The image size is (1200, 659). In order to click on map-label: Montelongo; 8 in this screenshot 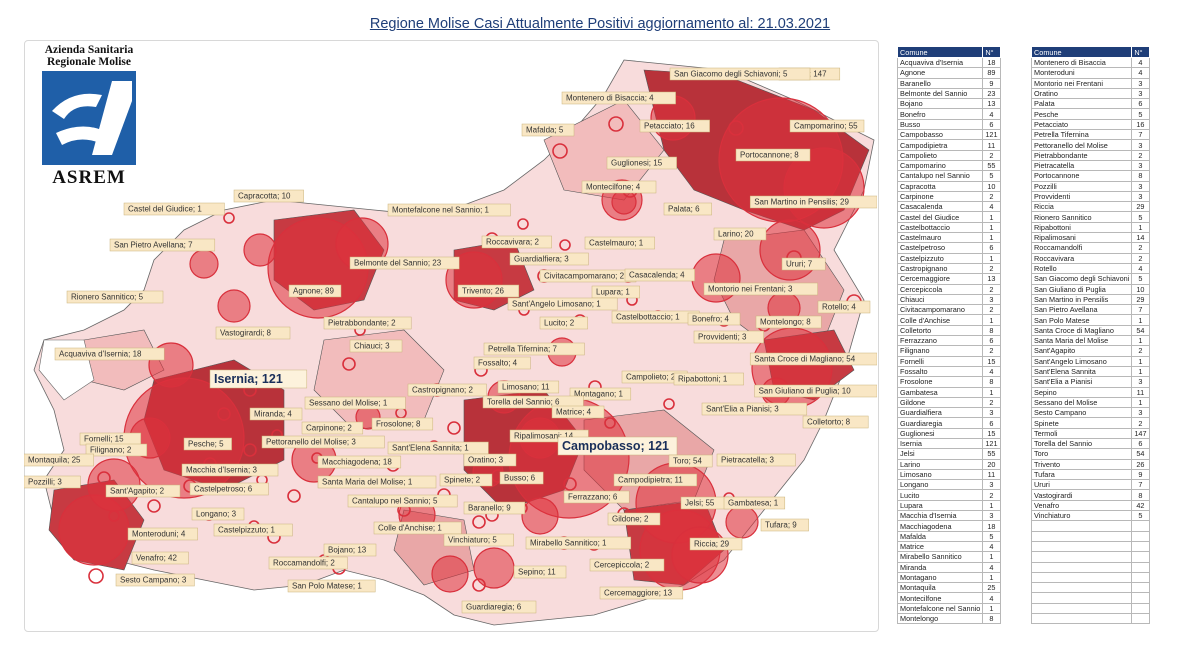, I will do `click(785, 322)`.